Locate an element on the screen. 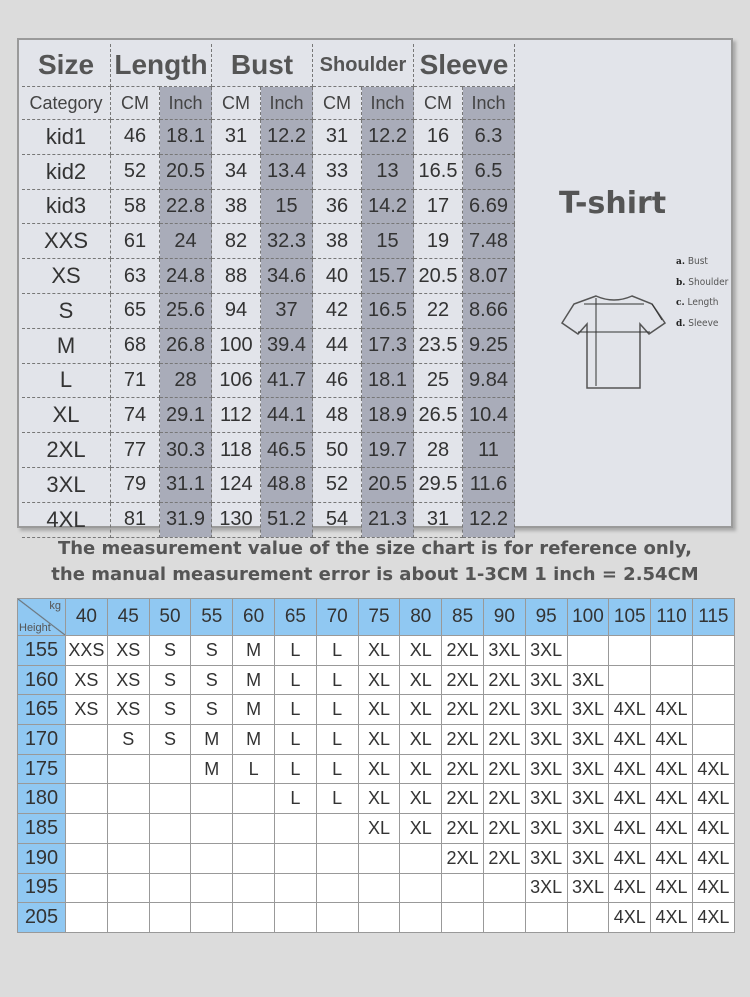  header-bust: Bust is located at coordinates (262, 65).